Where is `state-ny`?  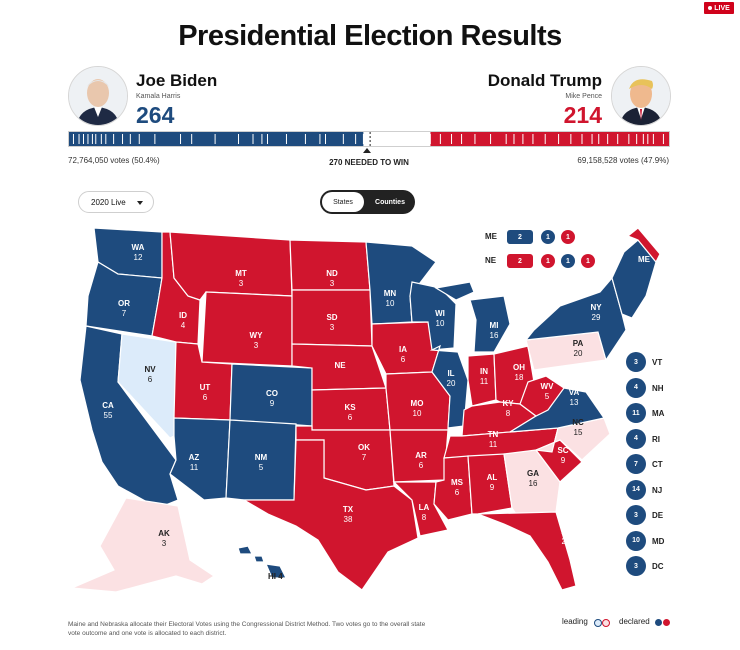
state-ny is located at coordinates (575, 319).